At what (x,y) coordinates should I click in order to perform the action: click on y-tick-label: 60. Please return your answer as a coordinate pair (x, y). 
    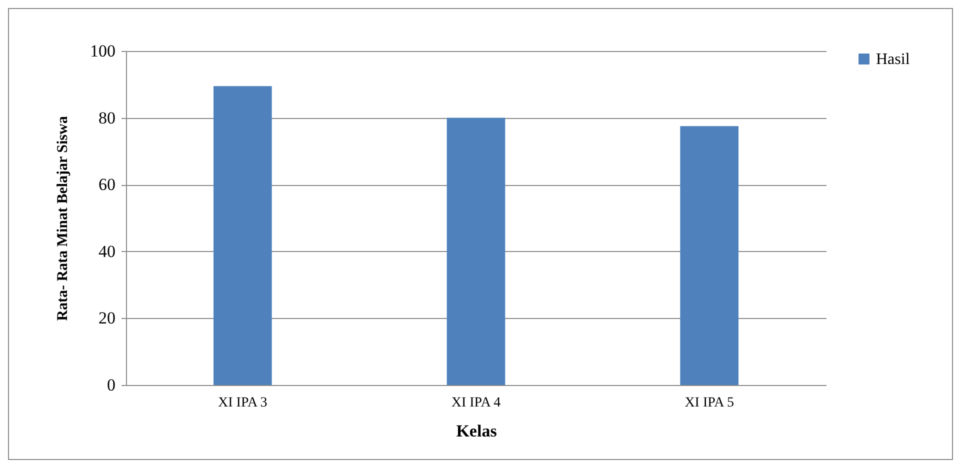
    Looking at the image, I should click on (107, 184).